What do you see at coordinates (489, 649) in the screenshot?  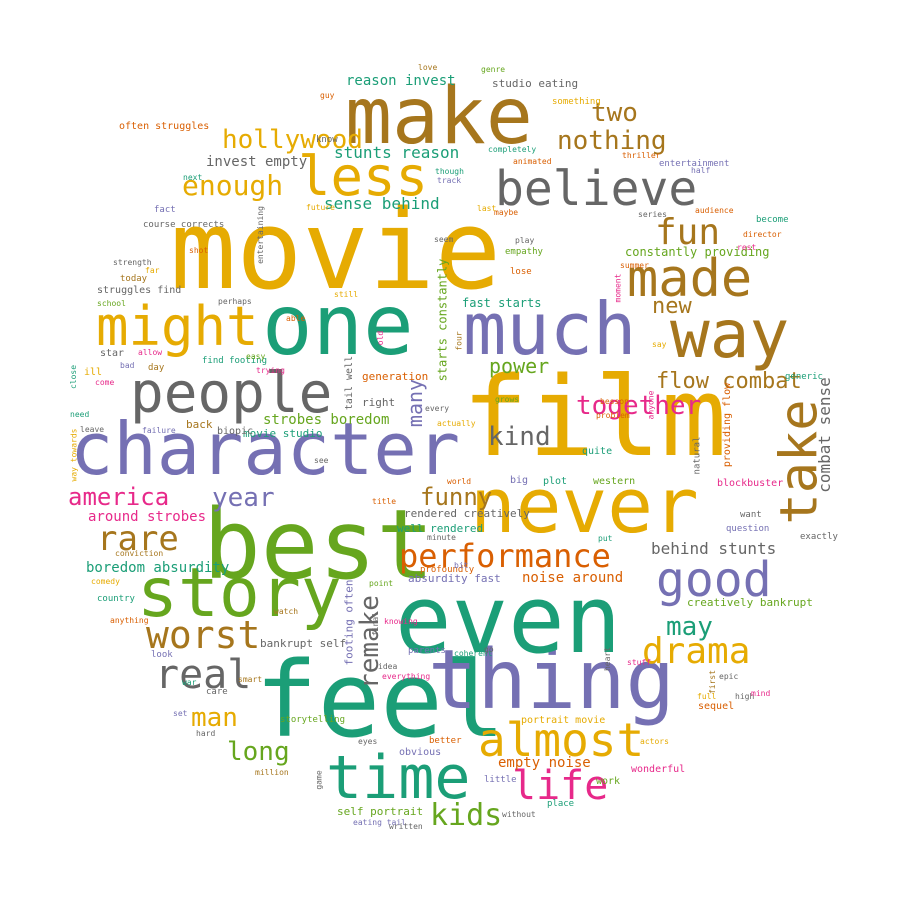 I see `word-go: go` at bounding box center [489, 649].